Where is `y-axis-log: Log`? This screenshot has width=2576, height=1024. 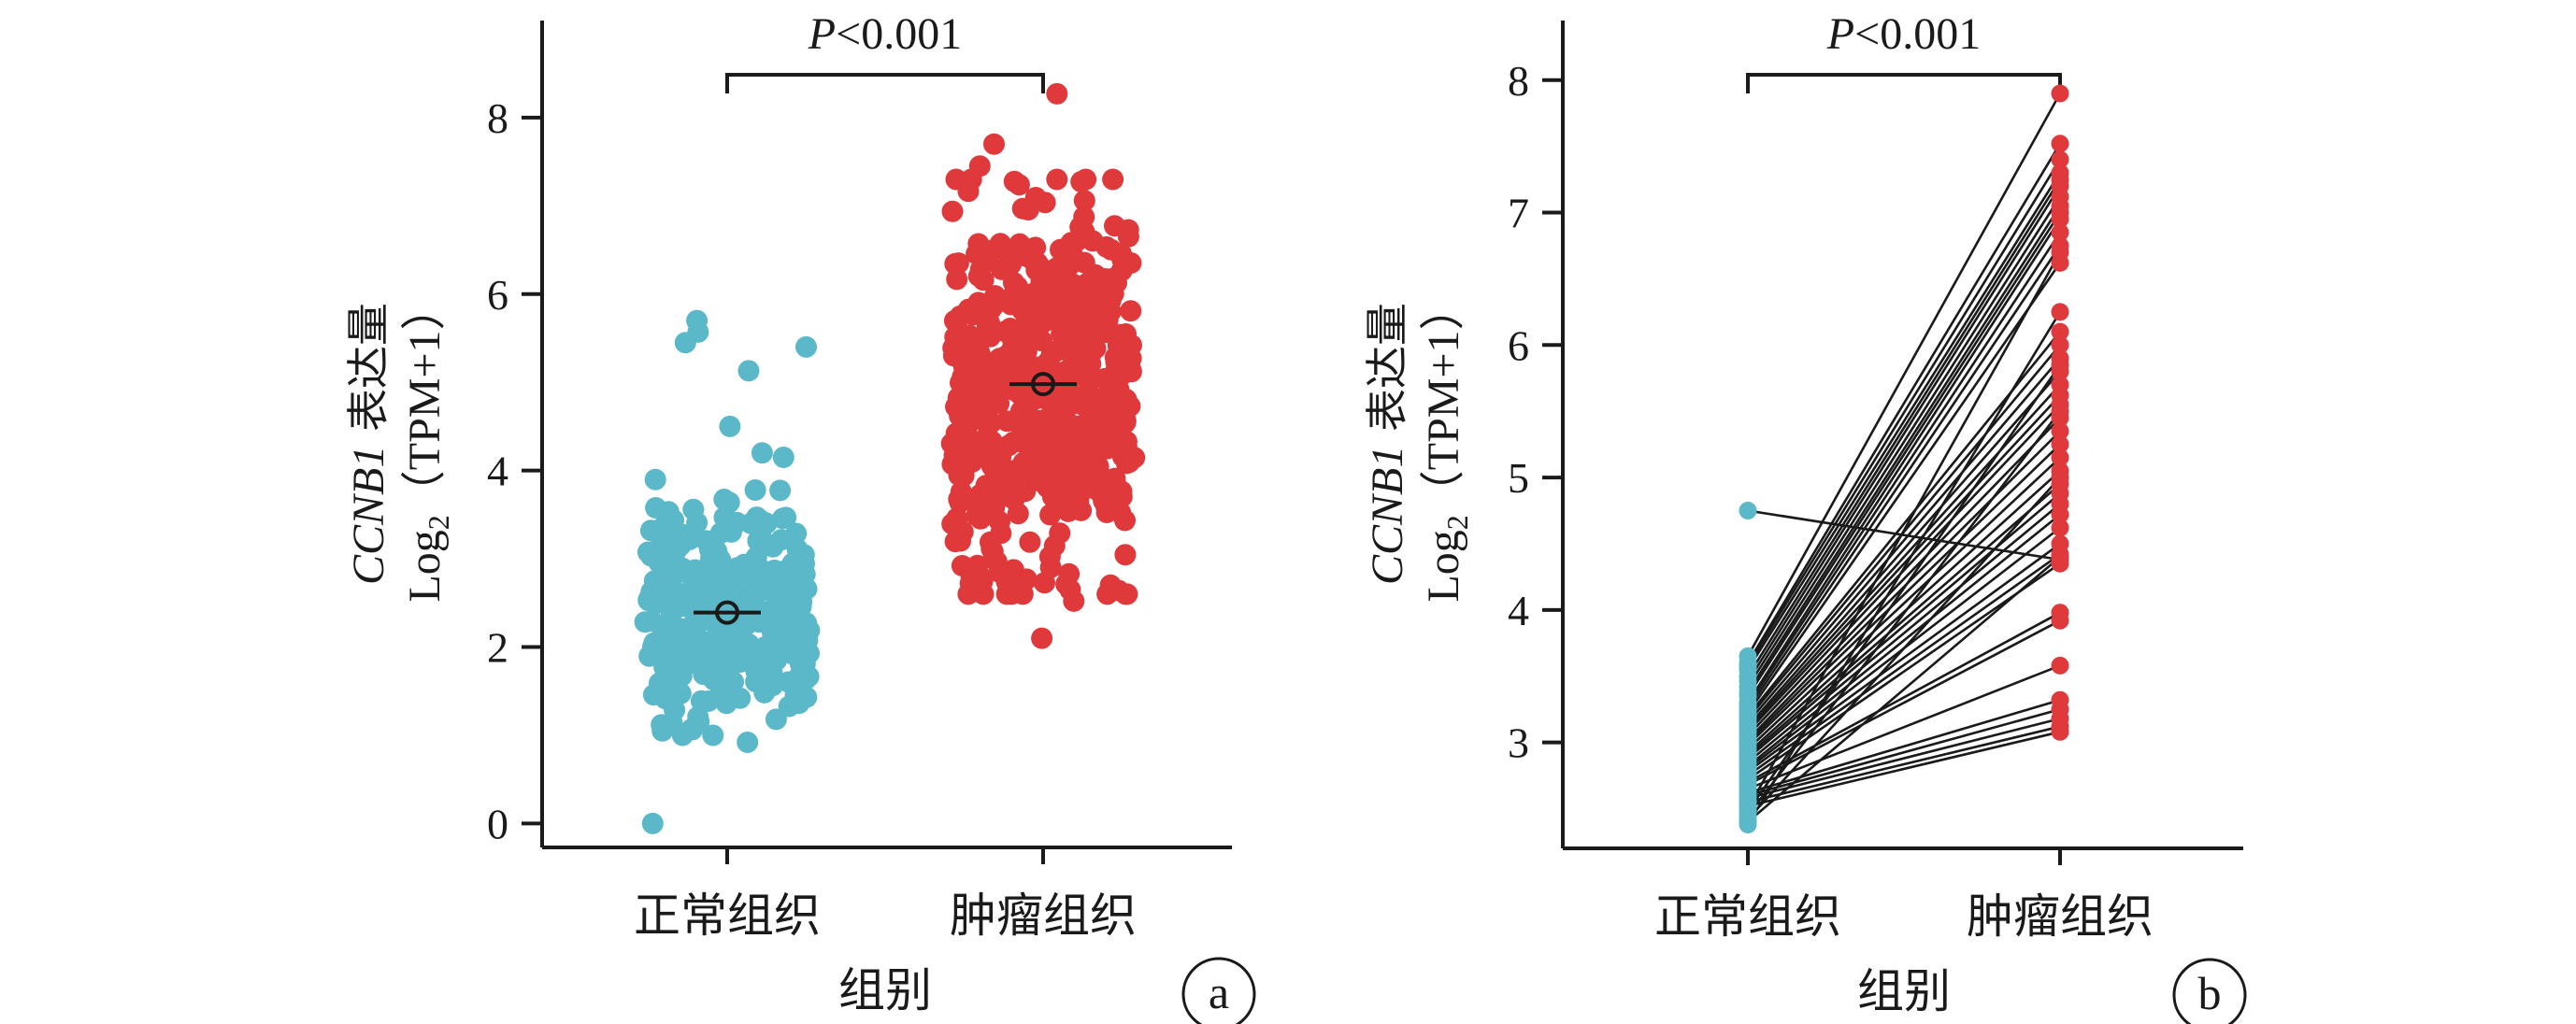
y-axis-log: Log is located at coordinates (425, 566).